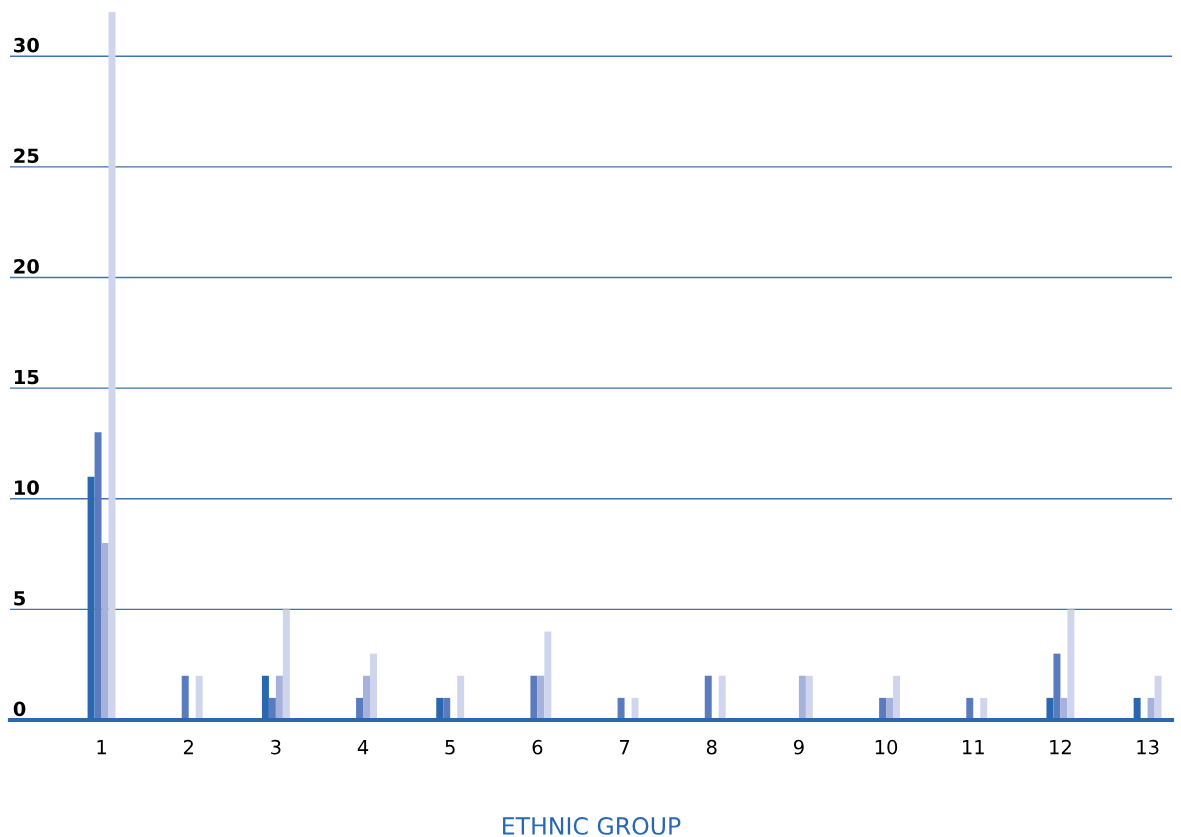  Describe the element at coordinates (1148, 747) in the screenshot. I see `x-tick-label: 13` at that location.